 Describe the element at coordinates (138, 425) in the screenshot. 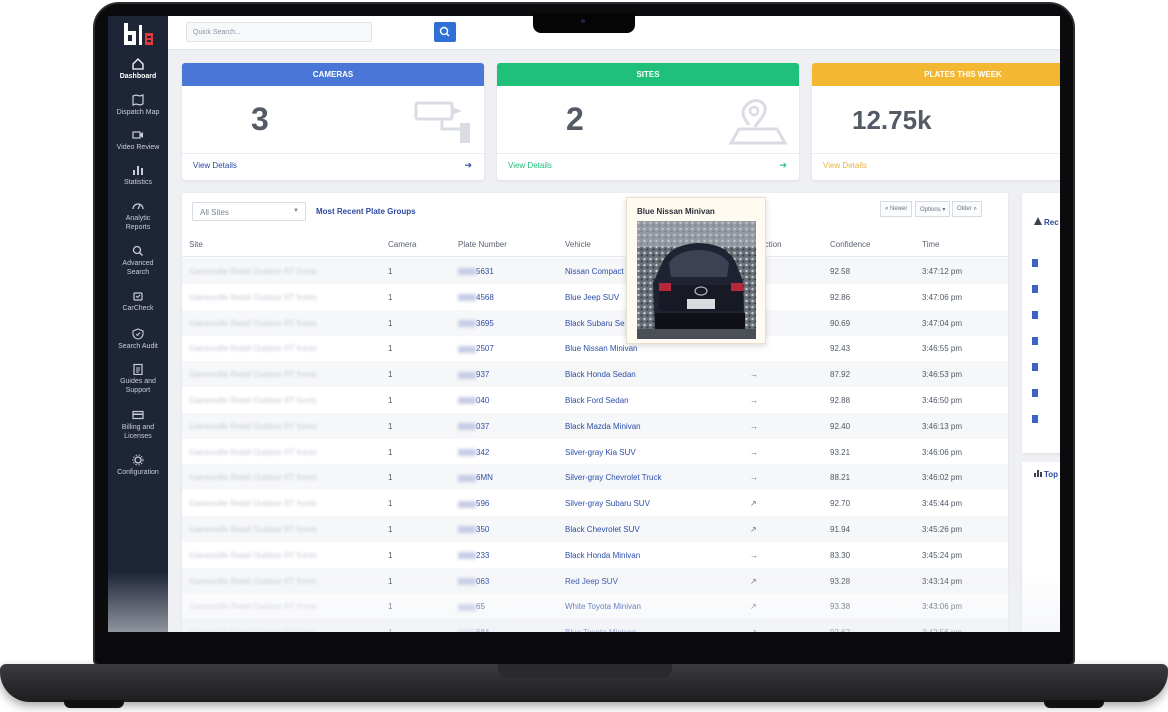

I see `sidebar-item-billing-licenses: Billing and Licenses` at that location.